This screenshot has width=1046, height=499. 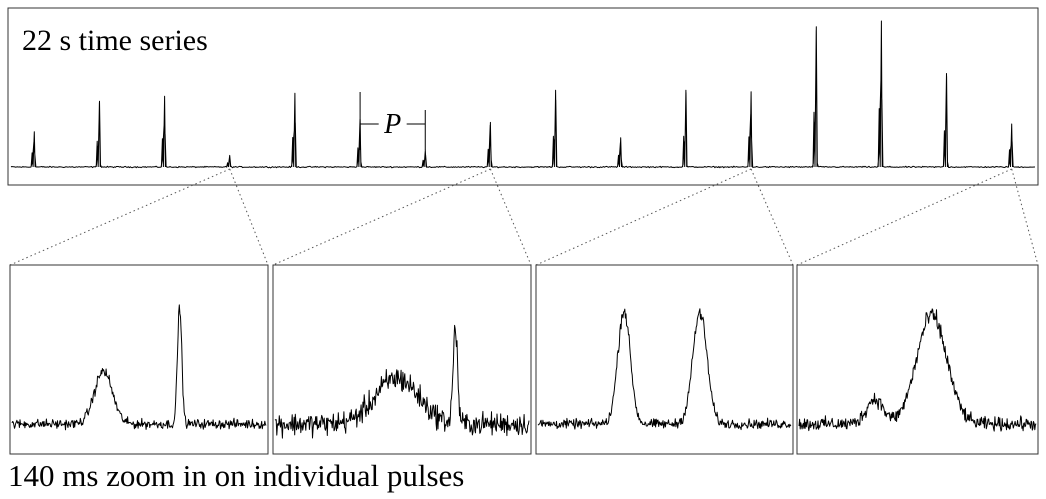 I want to click on zoom-panel-4-trace, so click(x=917, y=370).